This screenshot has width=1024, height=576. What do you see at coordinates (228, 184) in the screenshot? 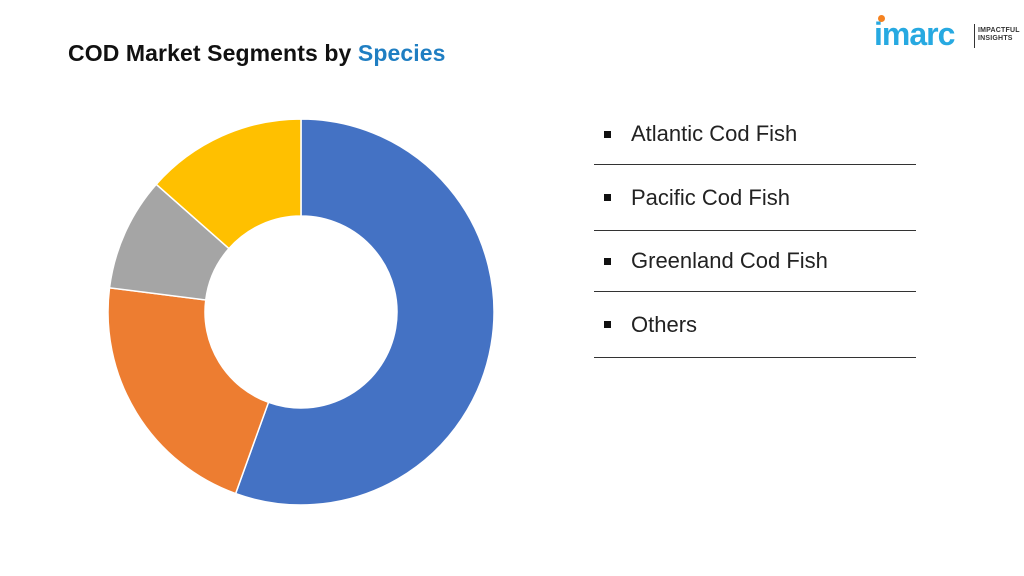
I see `donut-slice-others` at bounding box center [228, 184].